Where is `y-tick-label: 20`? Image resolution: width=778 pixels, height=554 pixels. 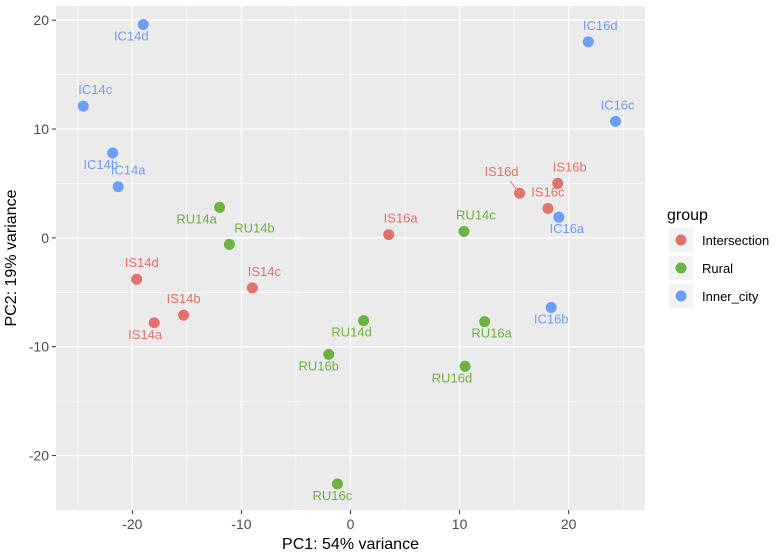
y-tick-label: 20 is located at coordinates (41, 20).